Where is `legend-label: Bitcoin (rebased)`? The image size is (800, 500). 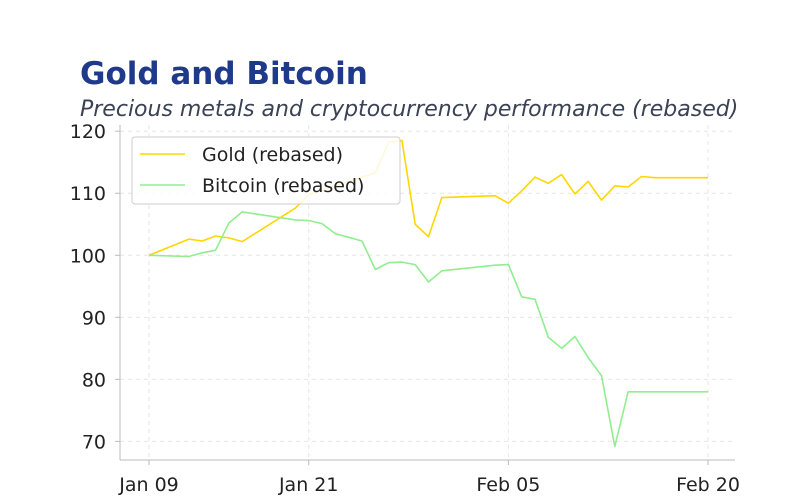
legend-label: Bitcoin (rebased) is located at coordinates (283, 186).